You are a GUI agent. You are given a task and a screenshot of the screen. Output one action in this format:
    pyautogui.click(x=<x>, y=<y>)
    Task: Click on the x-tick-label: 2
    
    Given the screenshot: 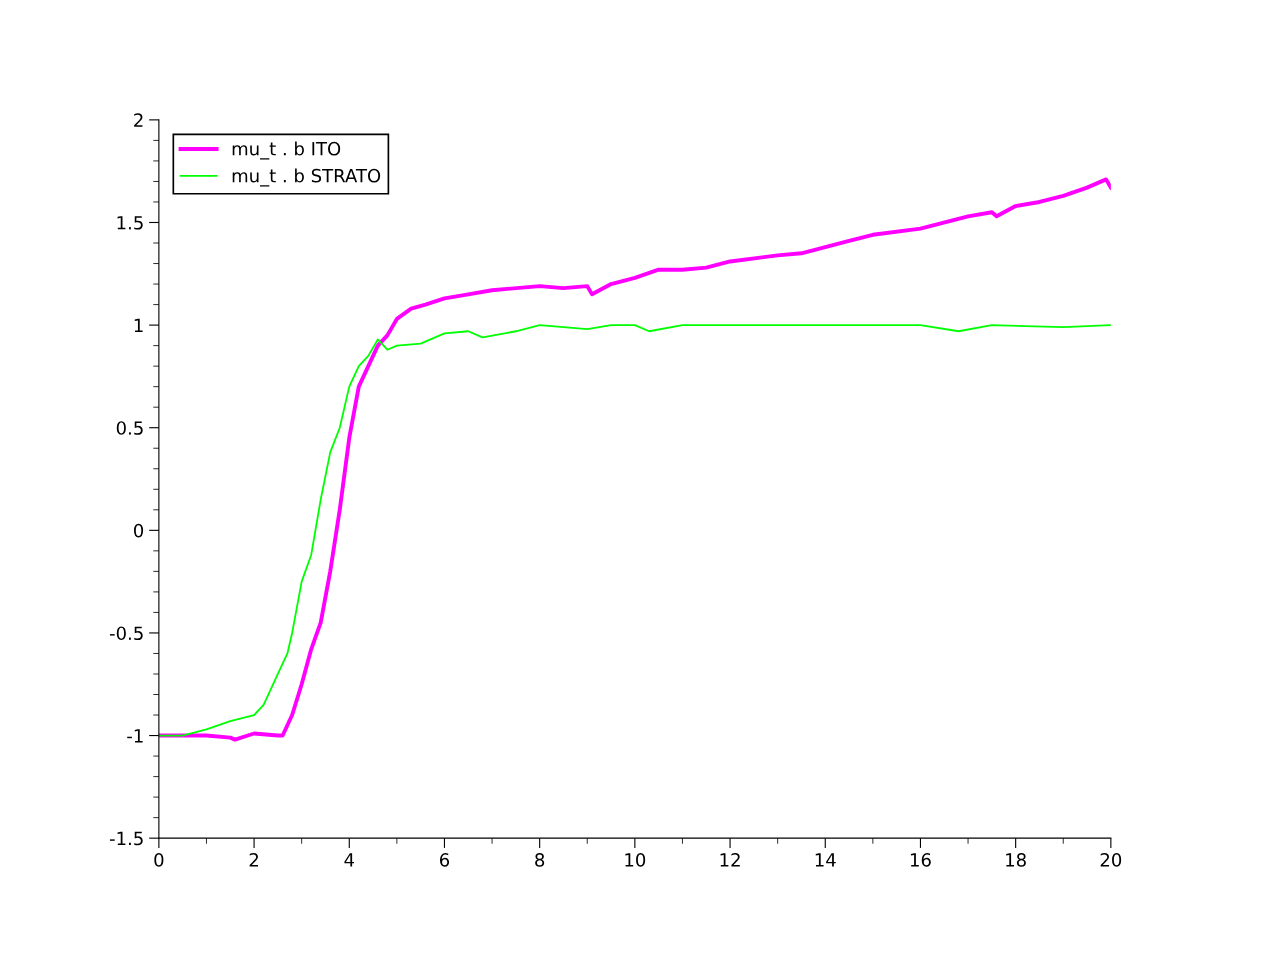 What is the action you would take?
    pyautogui.click(x=254, y=860)
    